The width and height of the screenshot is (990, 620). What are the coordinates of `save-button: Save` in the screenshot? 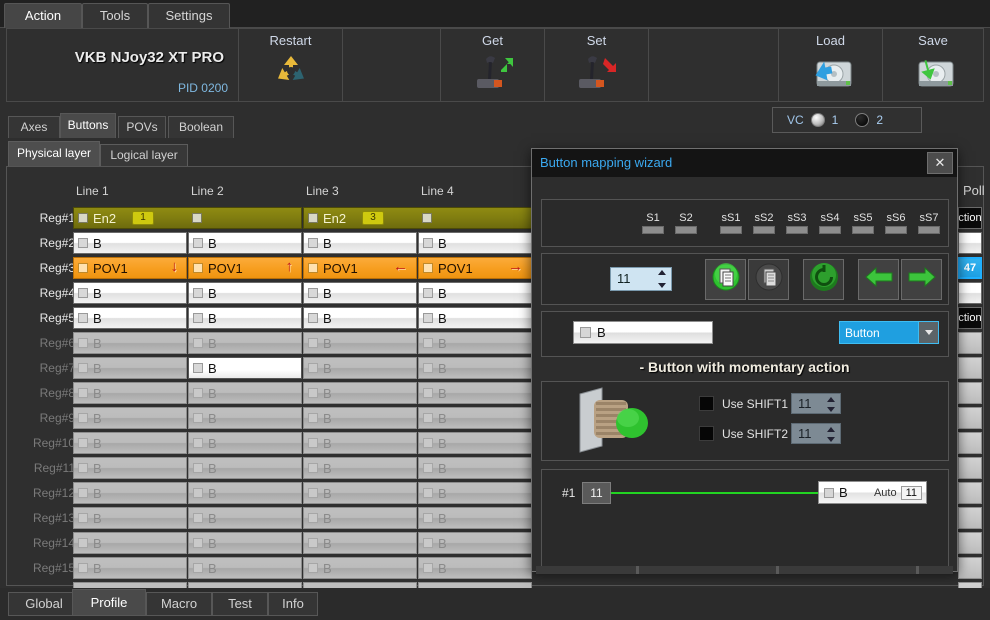 It's located at (933, 65).